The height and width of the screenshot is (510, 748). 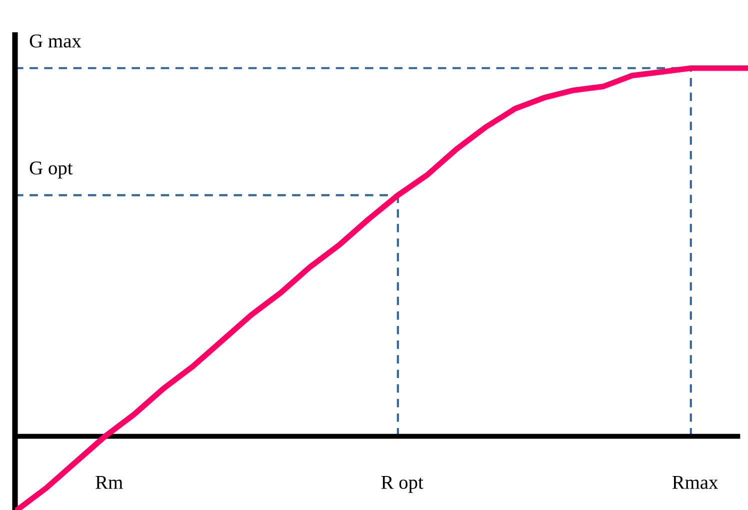 What do you see at coordinates (56, 41) in the screenshot?
I see `ref-line-label: G max` at bounding box center [56, 41].